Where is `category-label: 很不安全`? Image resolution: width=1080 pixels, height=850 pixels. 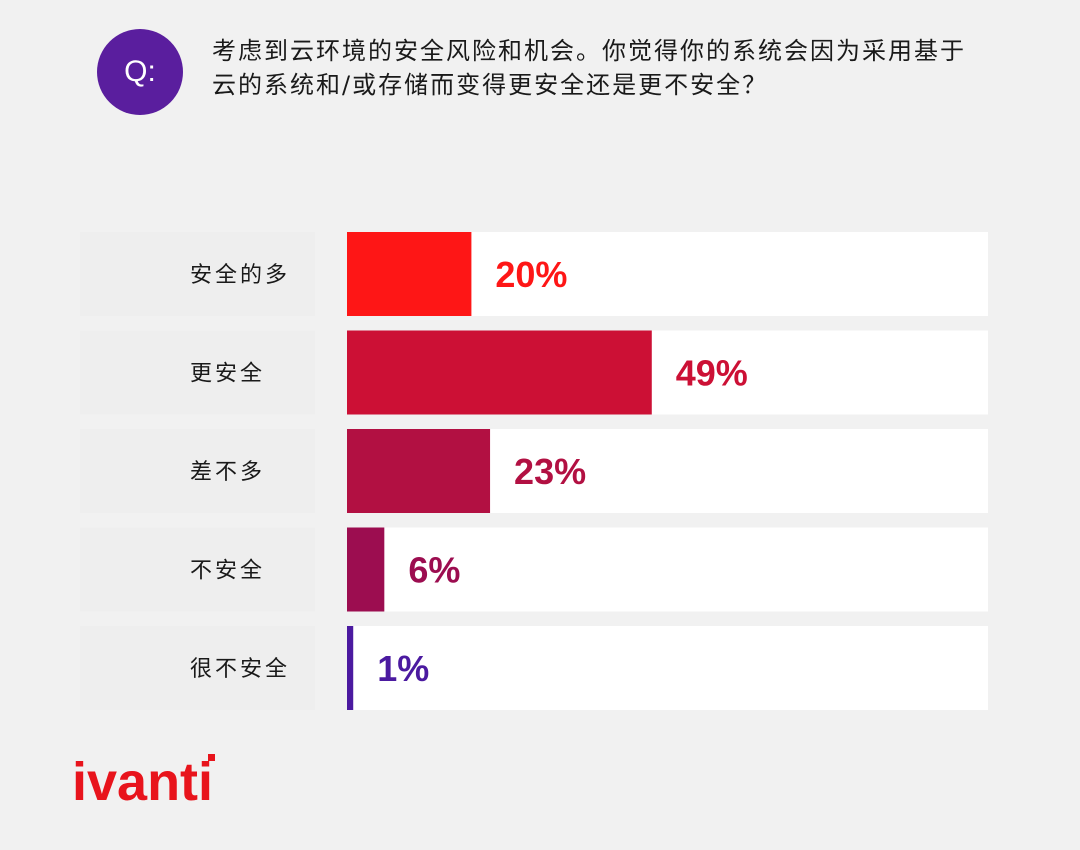
category-label: 很不安全 is located at coordinates (240, 669).